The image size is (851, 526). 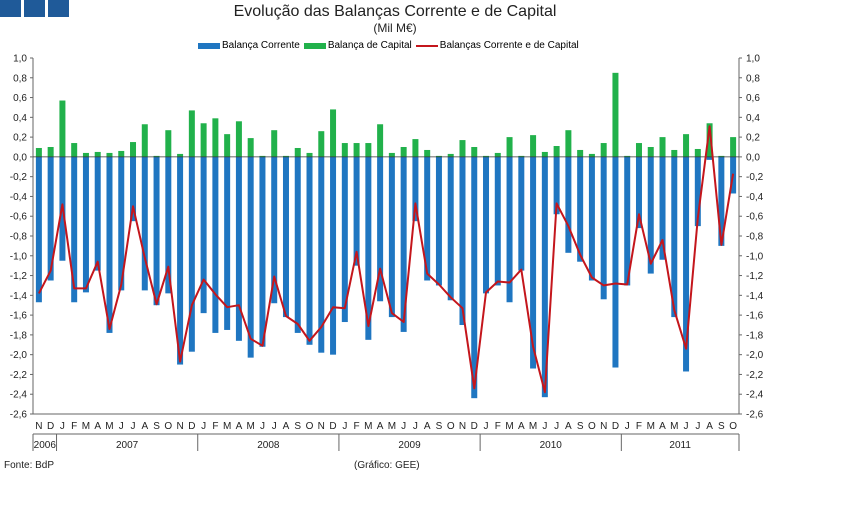 I want to click on y-tick-label-left: -2,4, so click(x=19, y=395).